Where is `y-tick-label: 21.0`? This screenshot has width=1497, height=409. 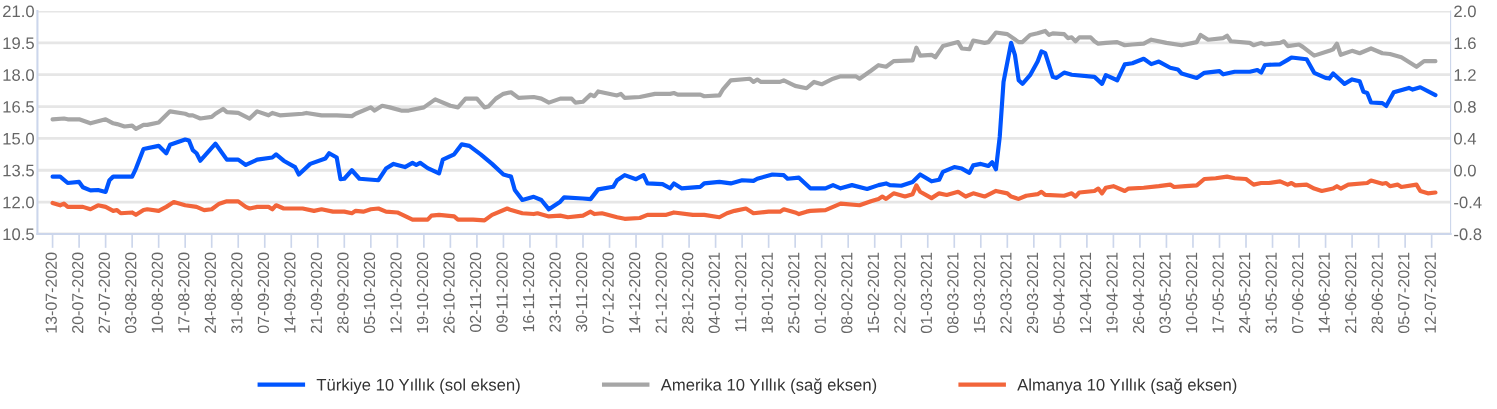
y-tick-label: 21.0 is located at coordinates (18, 11).